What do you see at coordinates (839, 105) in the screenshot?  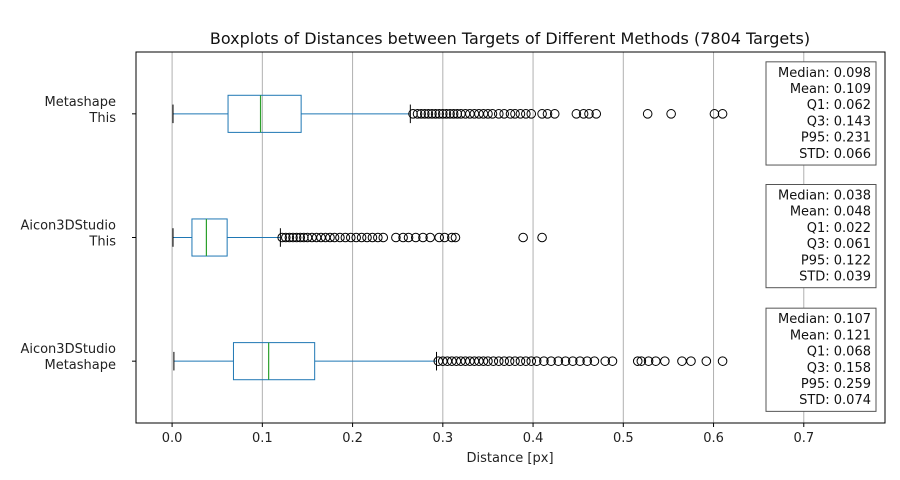 I see `stats-line: Q1: 0.062` at bounding box center [839, 105].